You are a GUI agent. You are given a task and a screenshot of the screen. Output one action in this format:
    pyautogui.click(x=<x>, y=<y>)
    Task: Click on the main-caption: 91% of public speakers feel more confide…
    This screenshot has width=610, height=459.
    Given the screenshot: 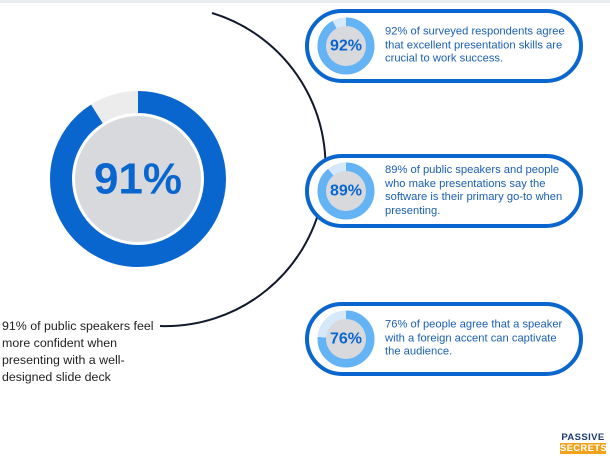 What is the action you would take?
    pyautogui.click(x=78, y=351)
    